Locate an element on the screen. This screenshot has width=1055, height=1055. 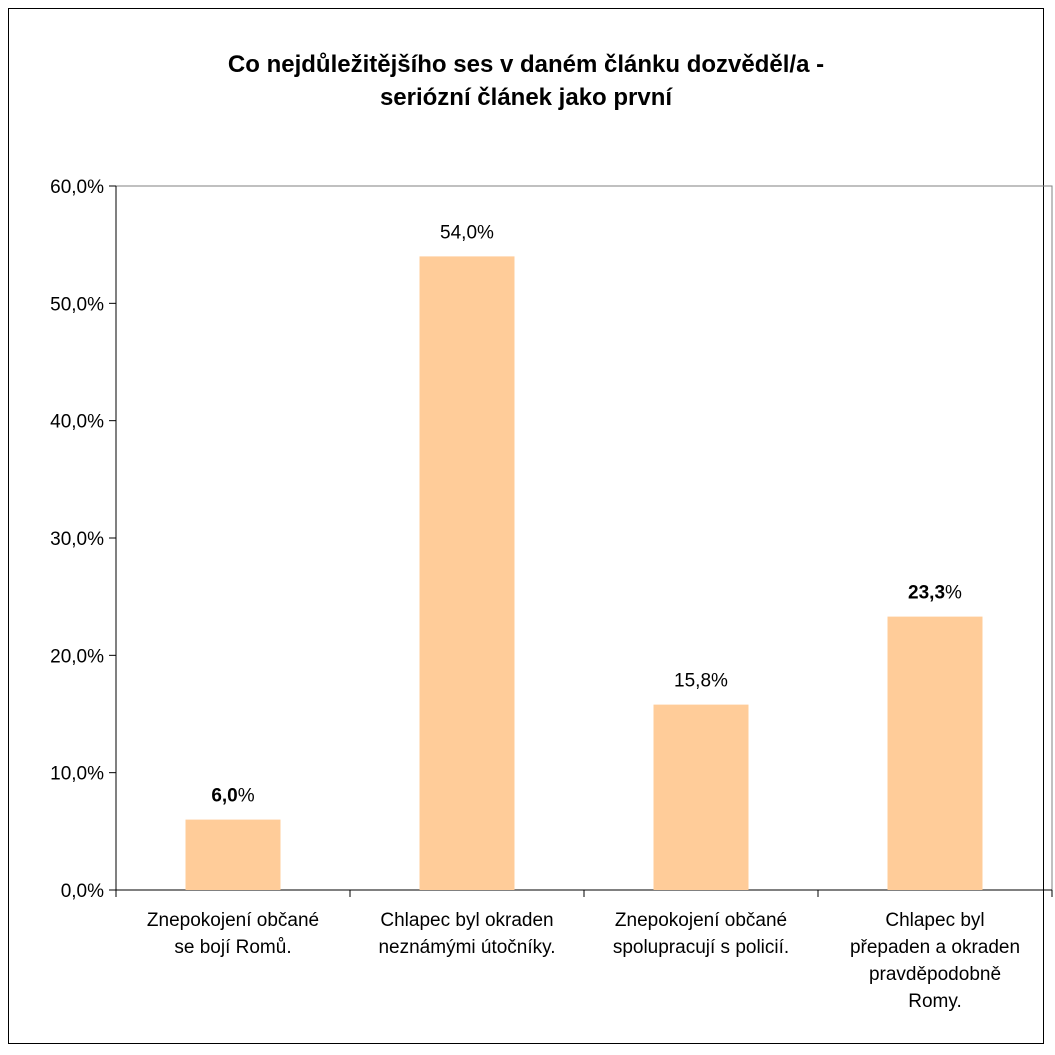
category-label-line: neznámými útočníky. is located at coordinates (466, 947).